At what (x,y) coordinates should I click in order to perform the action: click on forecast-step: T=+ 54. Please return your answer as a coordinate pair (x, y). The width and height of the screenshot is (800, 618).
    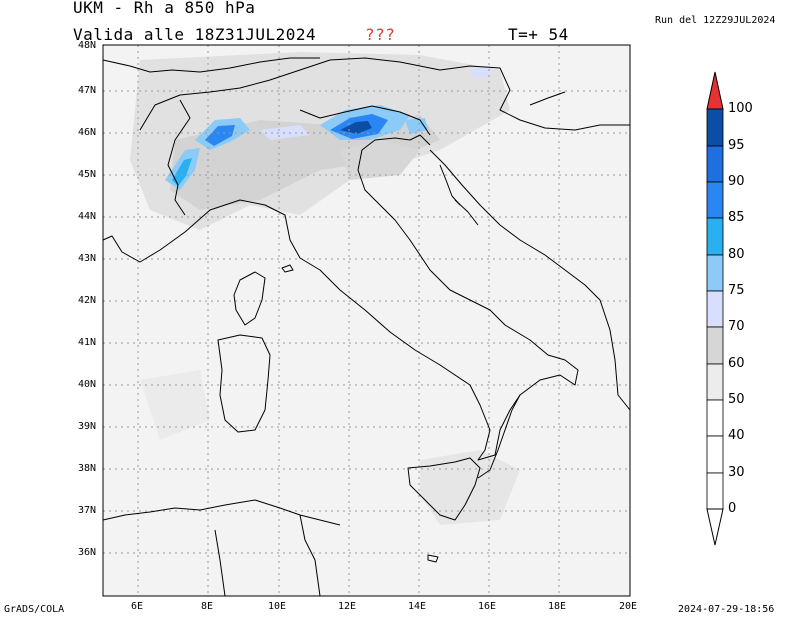
    Looking at the image, I should click on (538, 34).